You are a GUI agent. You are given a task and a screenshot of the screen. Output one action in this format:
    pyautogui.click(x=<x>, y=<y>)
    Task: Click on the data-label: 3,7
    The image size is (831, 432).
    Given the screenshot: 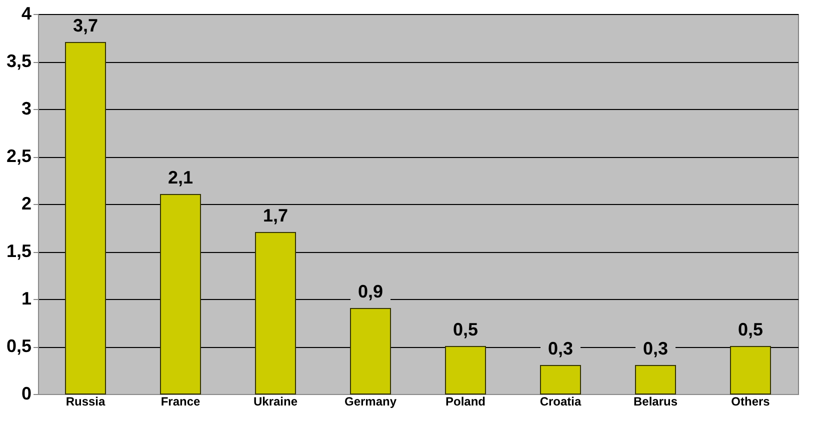 What is the action you would take?
    pyautogui.click(x=85, y=26)
    